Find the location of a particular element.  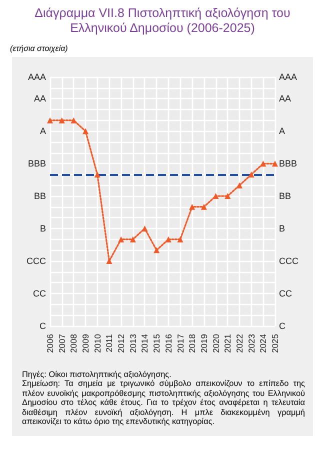

x-tick-label: 2017 is located at coordinates (180, 343).